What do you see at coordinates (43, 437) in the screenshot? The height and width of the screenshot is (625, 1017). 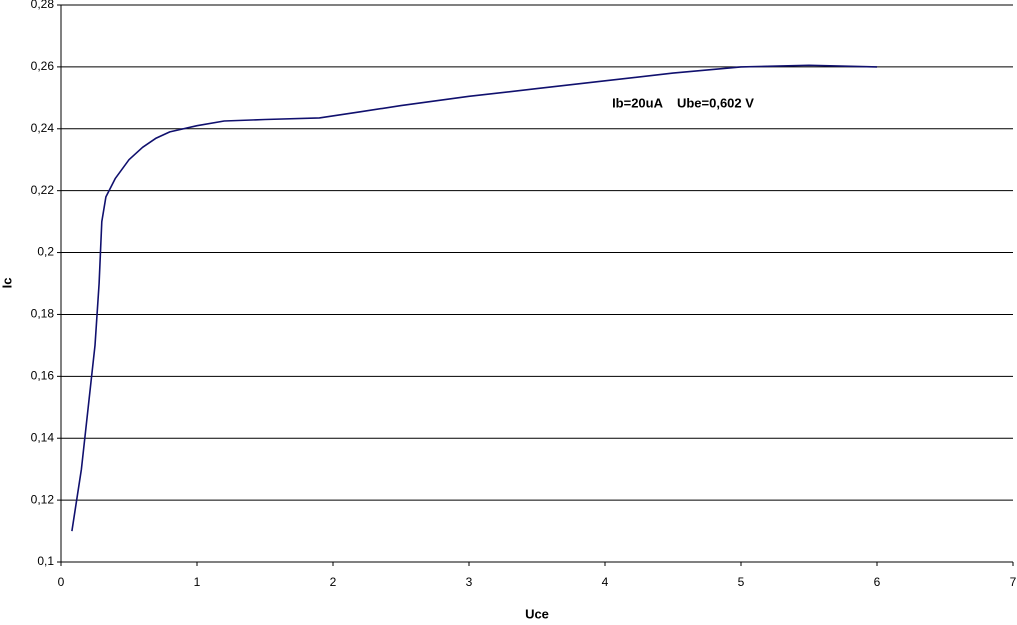 I see `y-tick-label: 0,14` at bounding box center [43, 437].